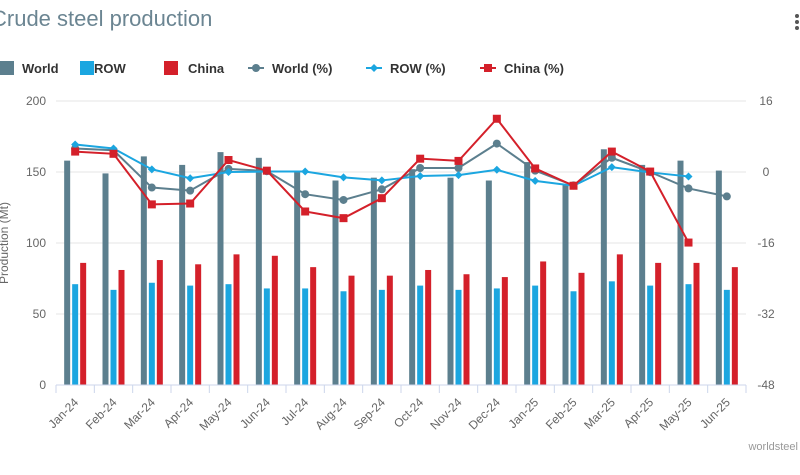  I want to click on legend-item-china-label: China, so click(206, 68).